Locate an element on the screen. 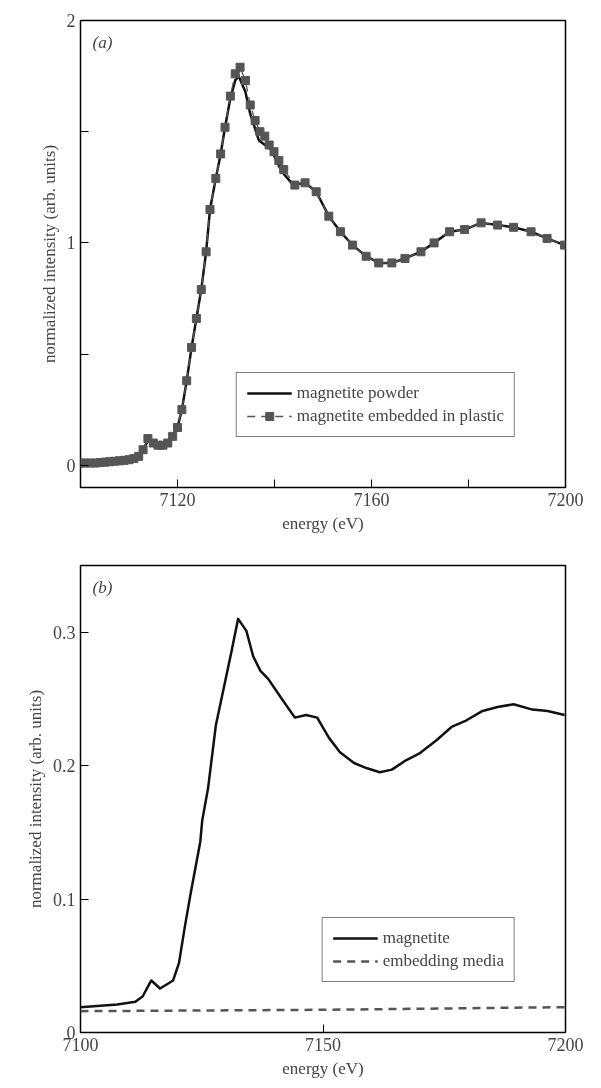 The width and height of the screenshot is (601, 1088). x-tick-label: 7160 is located at coordinates (371, 499).